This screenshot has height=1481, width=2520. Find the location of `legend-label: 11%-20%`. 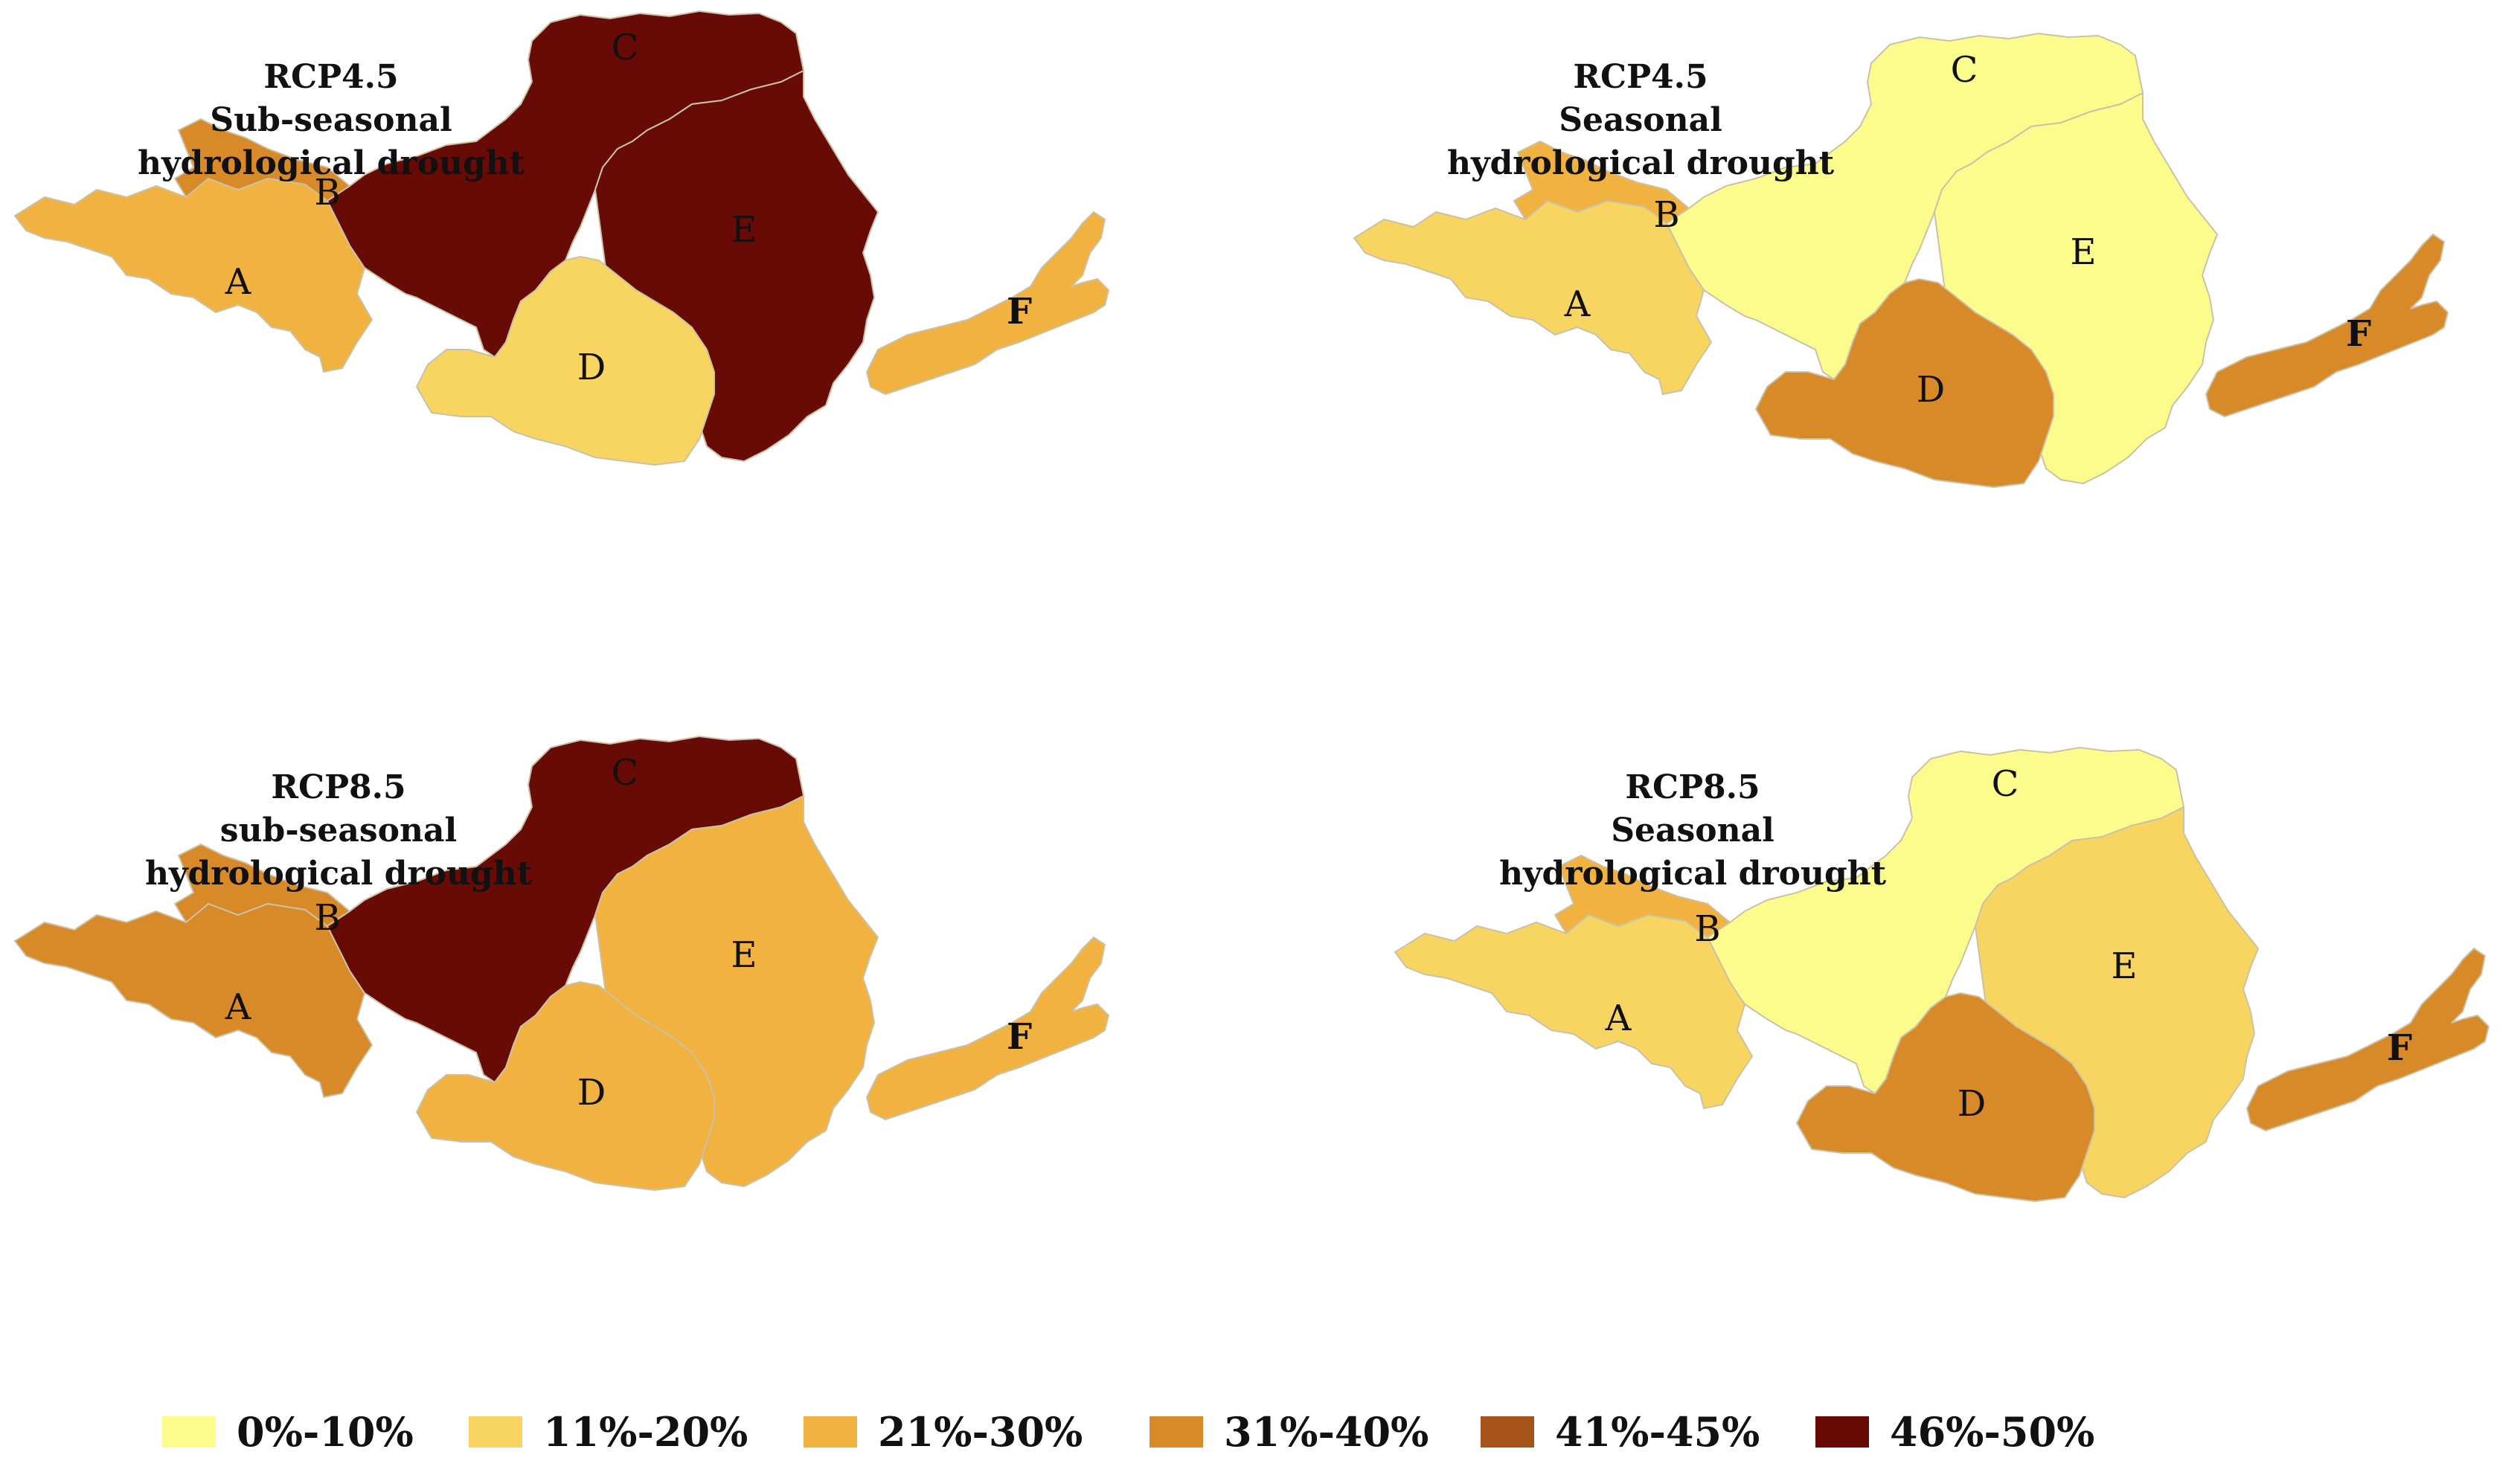

legend-label: 11%-20% is located at coordinates (645, 1432).